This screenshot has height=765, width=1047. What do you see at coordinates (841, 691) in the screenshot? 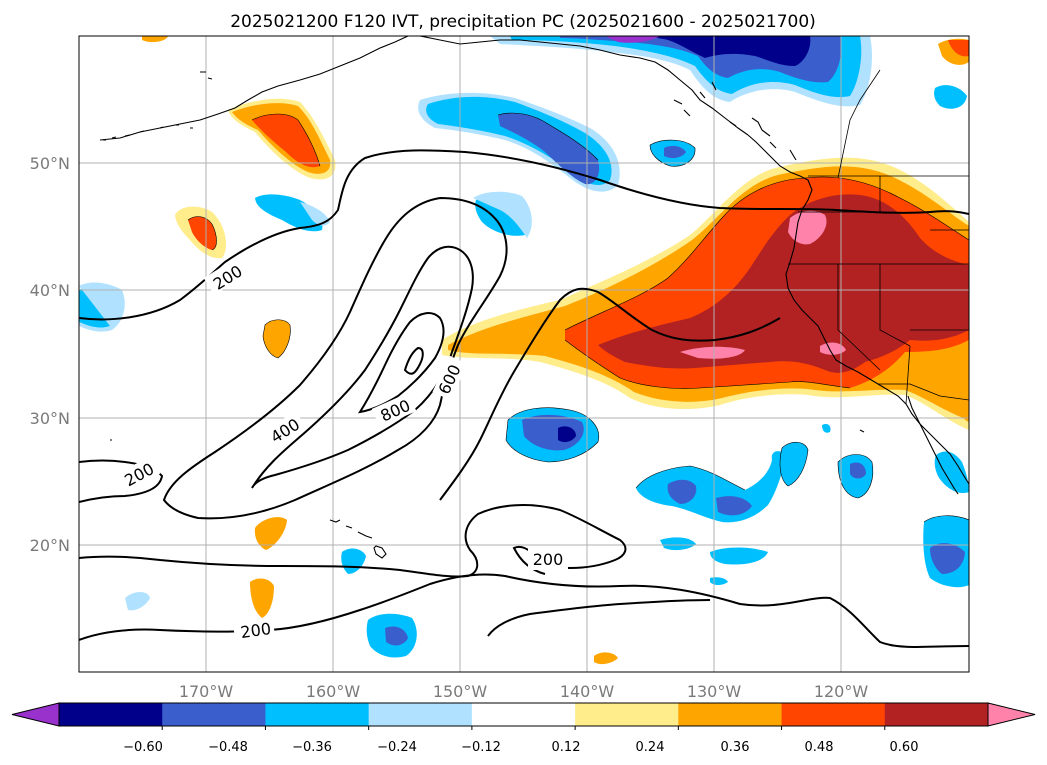
I see `lon-tick-120w: 120°W` at bounding box center [841, 691].